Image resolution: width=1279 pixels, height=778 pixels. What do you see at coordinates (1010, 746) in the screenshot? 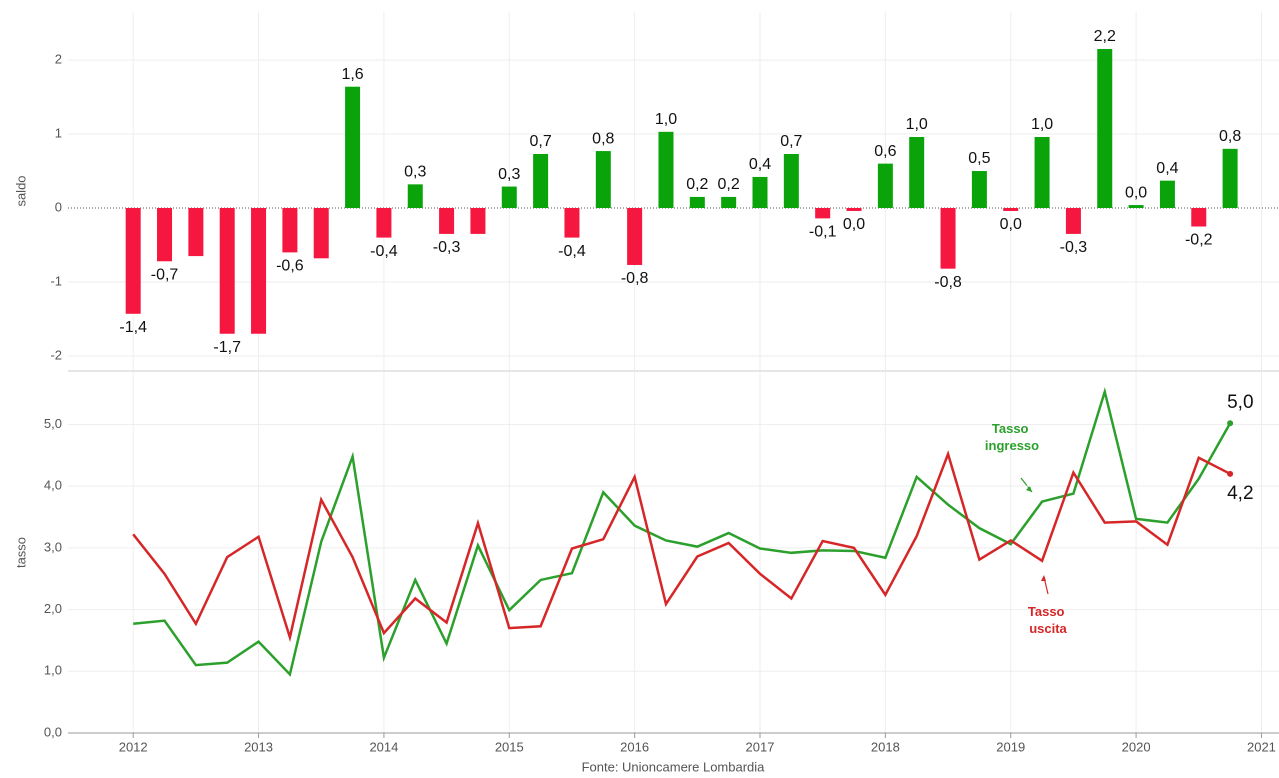
I see `x-tick-label: 2019` at bounding box center [1010, 746].